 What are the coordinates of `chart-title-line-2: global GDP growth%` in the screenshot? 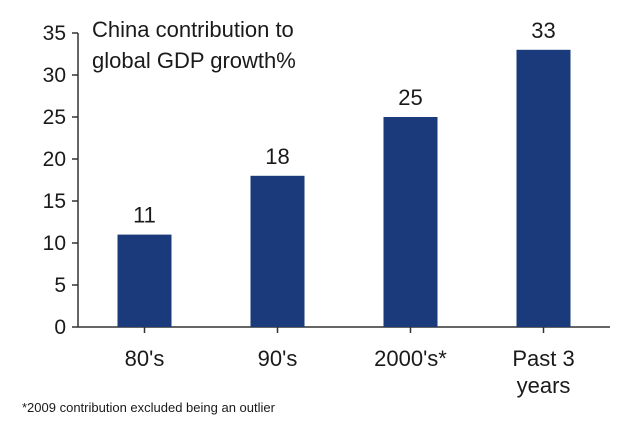 It's located at (194, 60).